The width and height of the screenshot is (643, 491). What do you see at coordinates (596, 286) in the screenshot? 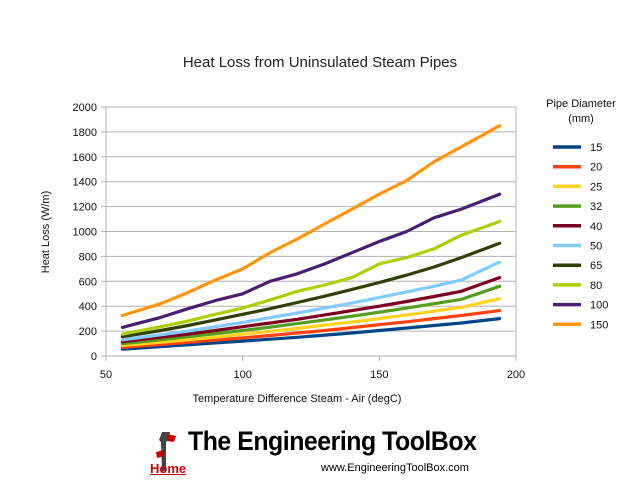
I see `legend-label-80: 80` at bounding box center [596, 286].